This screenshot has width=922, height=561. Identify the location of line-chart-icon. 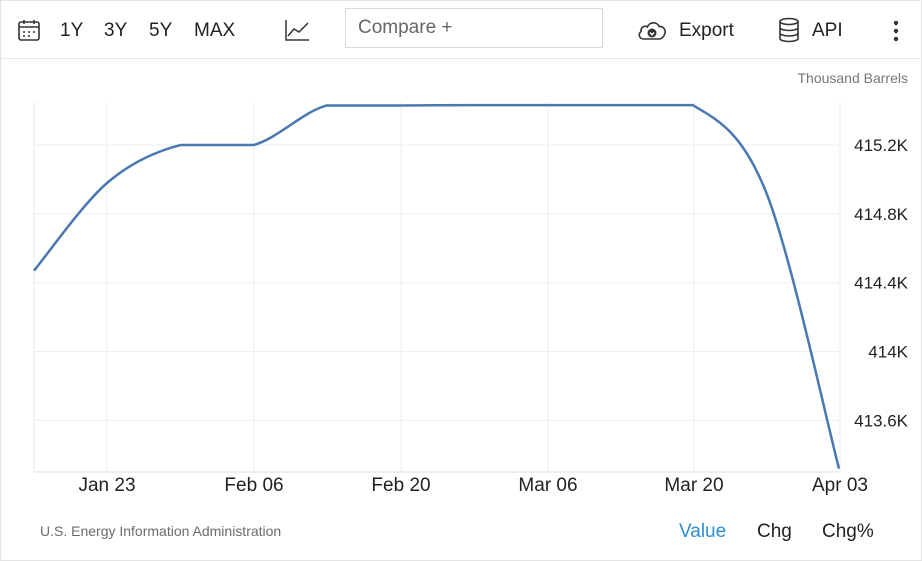
(297, 30).